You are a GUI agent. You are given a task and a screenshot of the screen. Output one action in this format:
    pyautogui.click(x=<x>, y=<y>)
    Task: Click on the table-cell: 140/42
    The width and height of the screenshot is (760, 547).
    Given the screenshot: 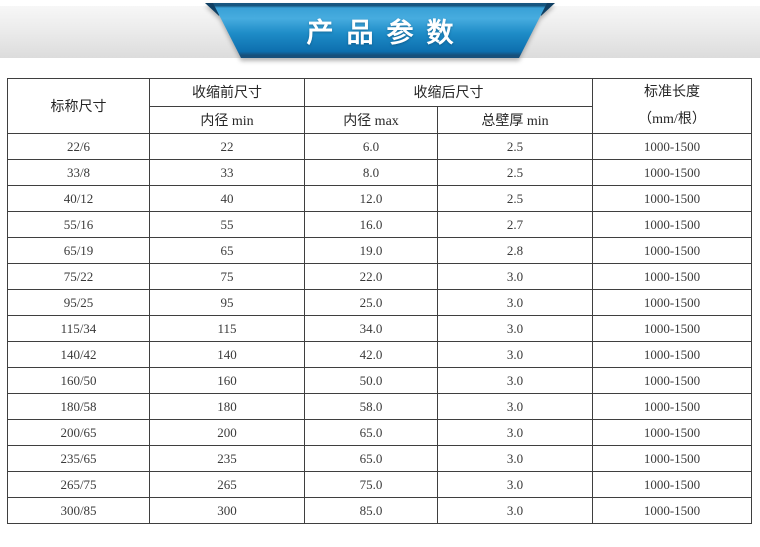 What is the action you would take?
    pyautogui.click(x=78, y=354)
    